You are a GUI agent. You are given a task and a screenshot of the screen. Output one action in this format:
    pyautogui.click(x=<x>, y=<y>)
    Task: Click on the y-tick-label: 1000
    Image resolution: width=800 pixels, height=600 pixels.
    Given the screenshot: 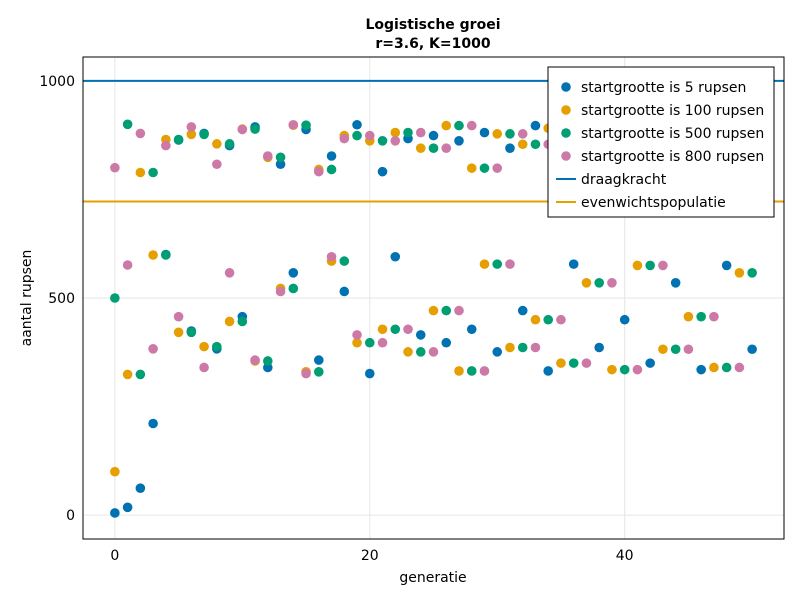 What is the action you would take?
    pyautogui.click(x=57, y=82)
    